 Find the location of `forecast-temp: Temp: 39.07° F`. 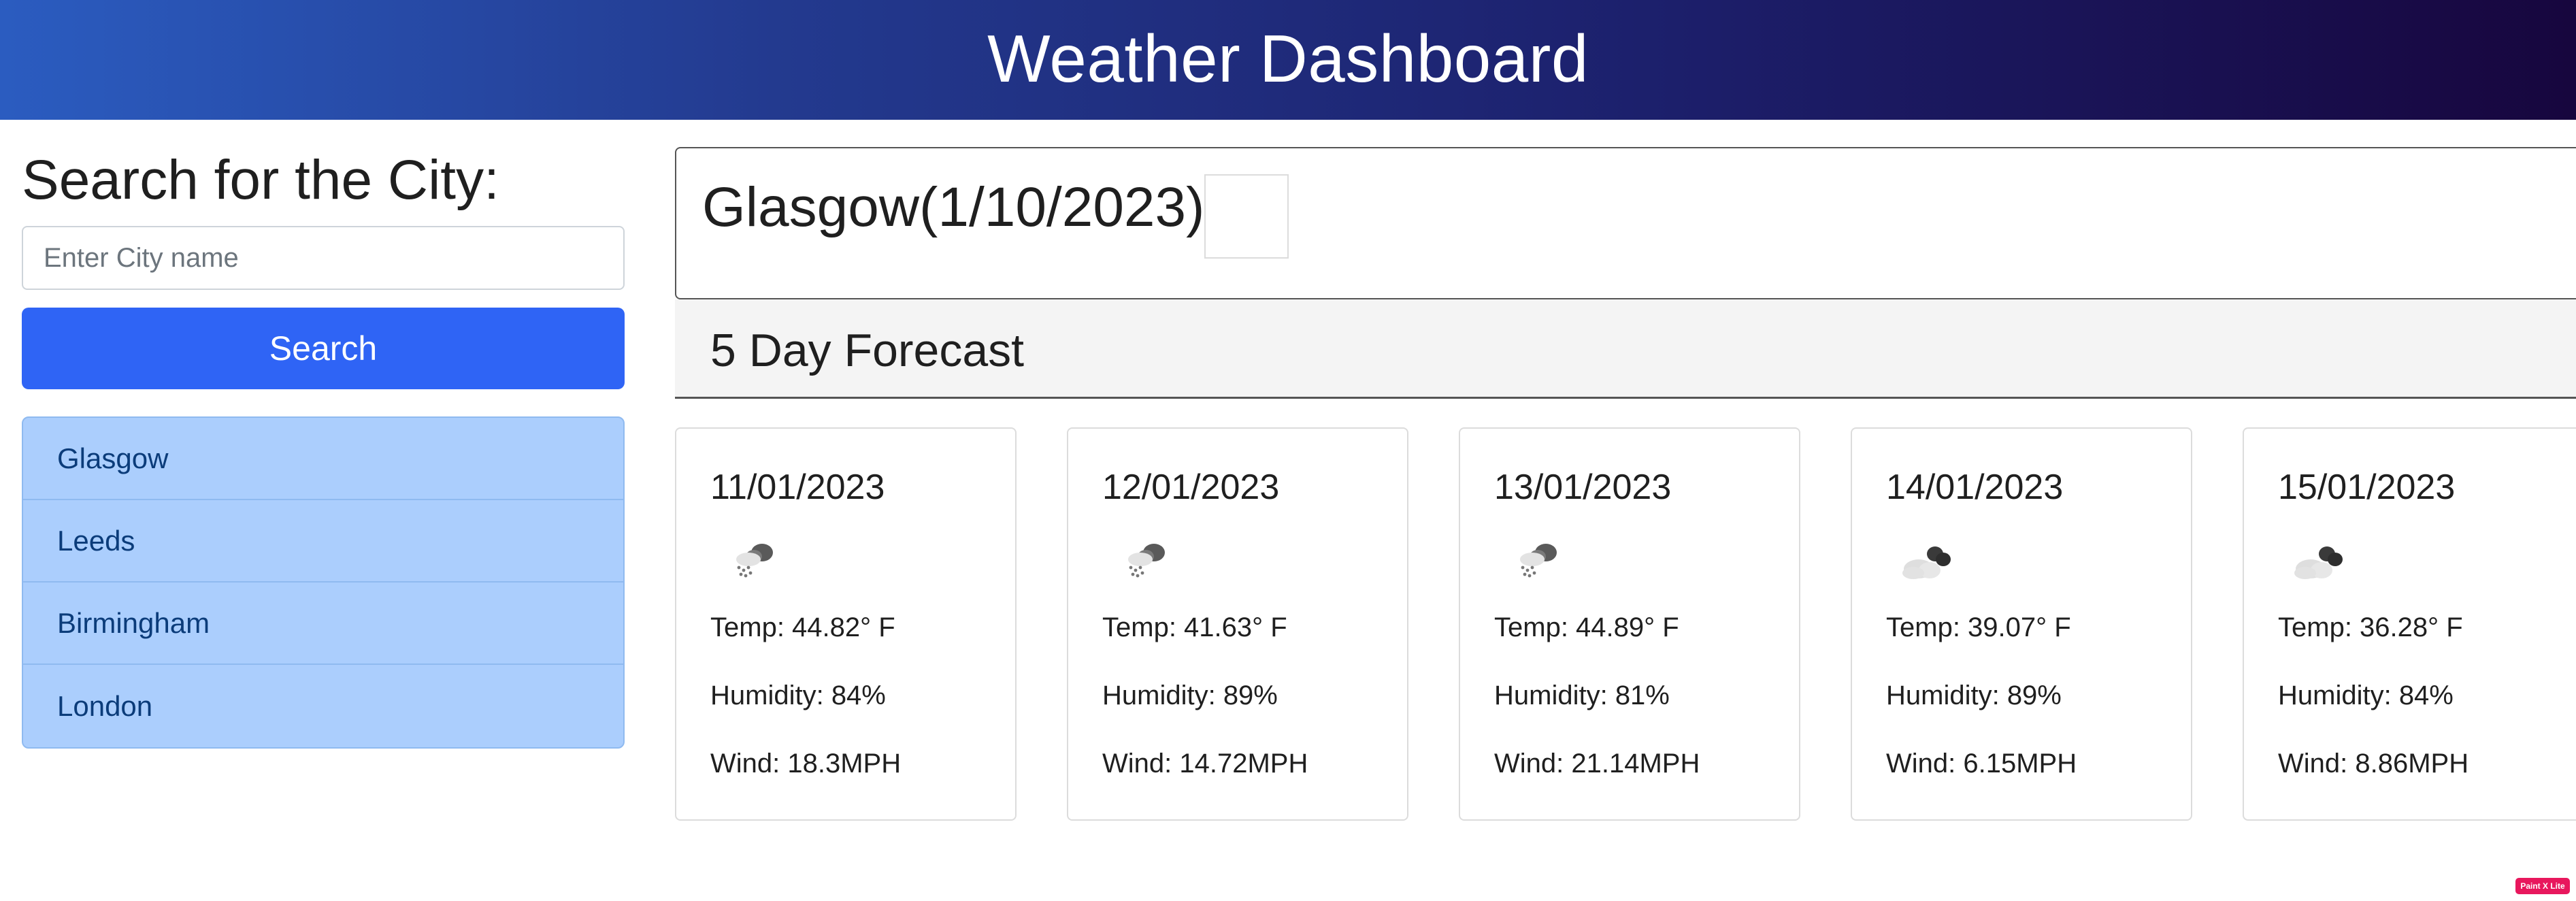

forecast-temp: Temp: 39.07° F is located at coordinates (1979, 627).